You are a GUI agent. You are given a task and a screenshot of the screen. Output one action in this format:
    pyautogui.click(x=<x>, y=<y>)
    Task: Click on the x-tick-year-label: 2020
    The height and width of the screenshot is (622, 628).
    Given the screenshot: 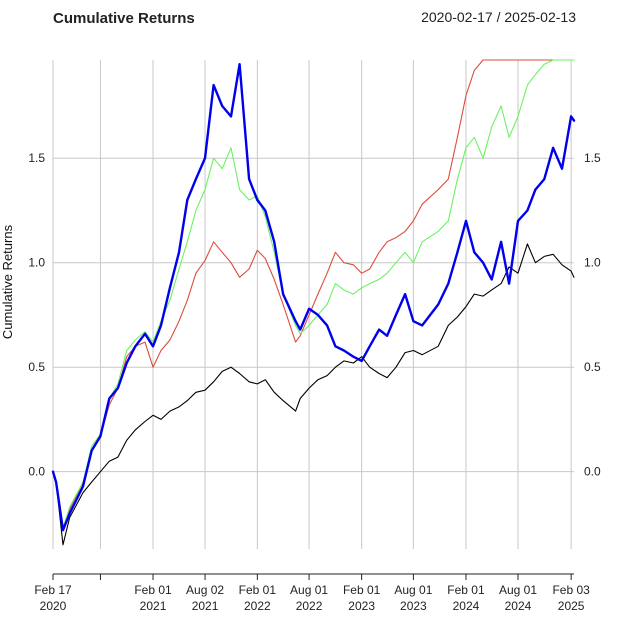 What is the action you would take?
    pyautogui.click(x=53, y=606)
    